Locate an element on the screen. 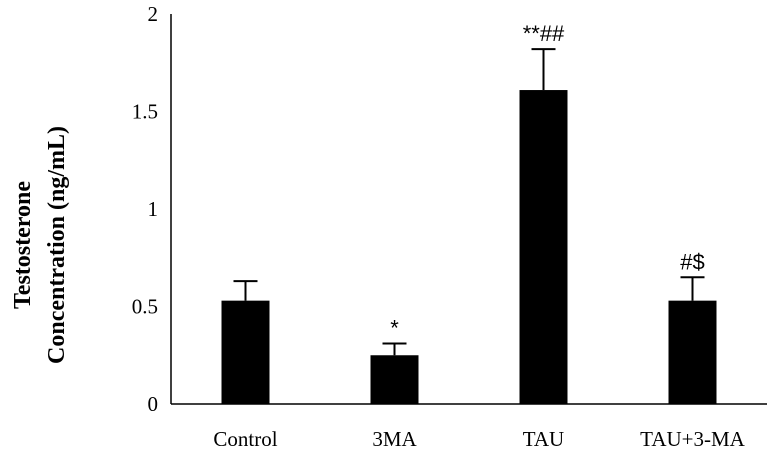  bar-3ma is located at coordinates (394, 379).